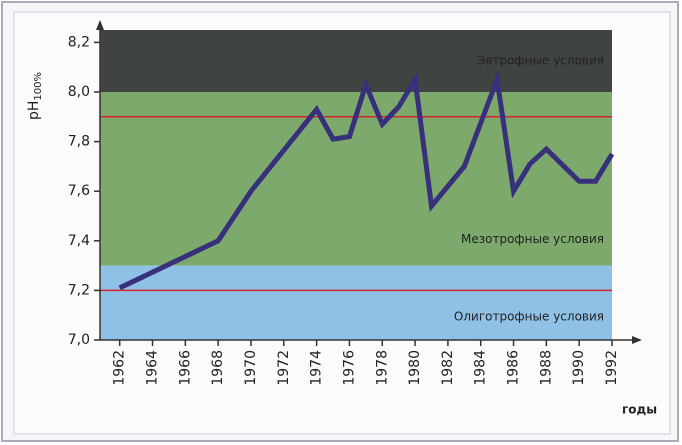 This screenshot has width=682, height=445. What do you see at coordinates (612, 368) in the screenshot?
I see `x-tick-label: 1992` at bounding box center [612, 368].